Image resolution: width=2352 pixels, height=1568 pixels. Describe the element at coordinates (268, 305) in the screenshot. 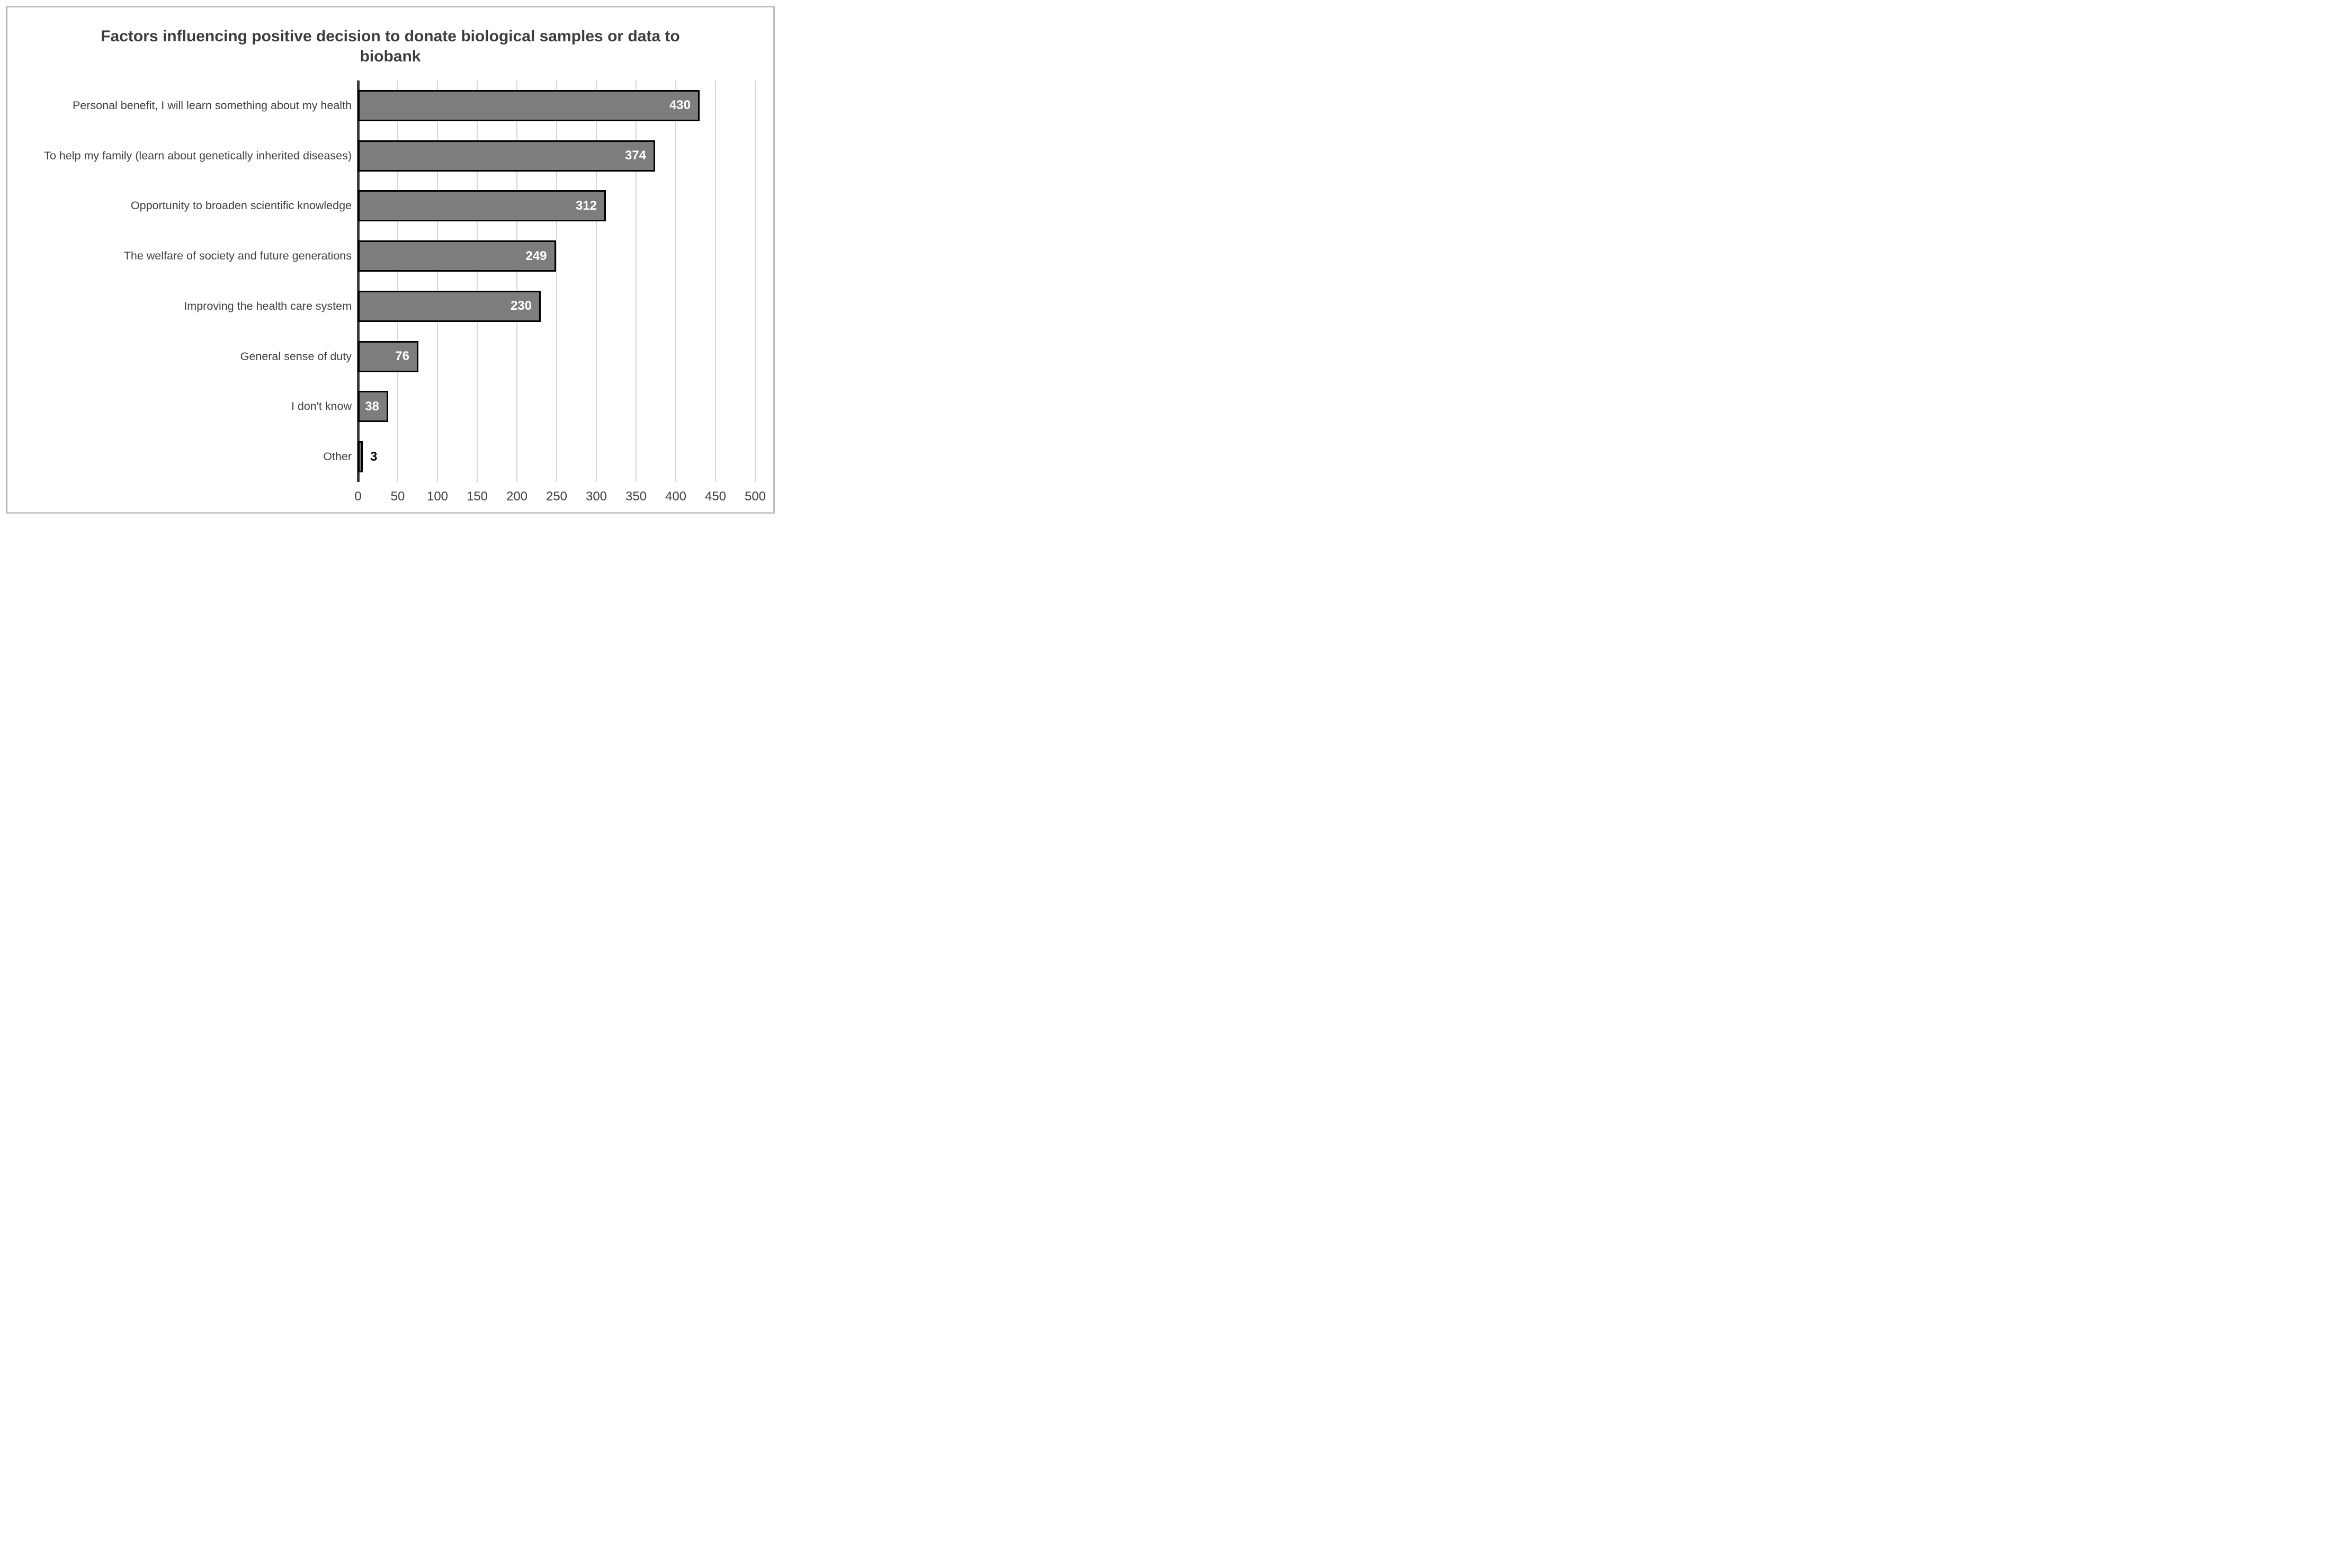

I see `category-label-5: Improving the health care system` at that location.